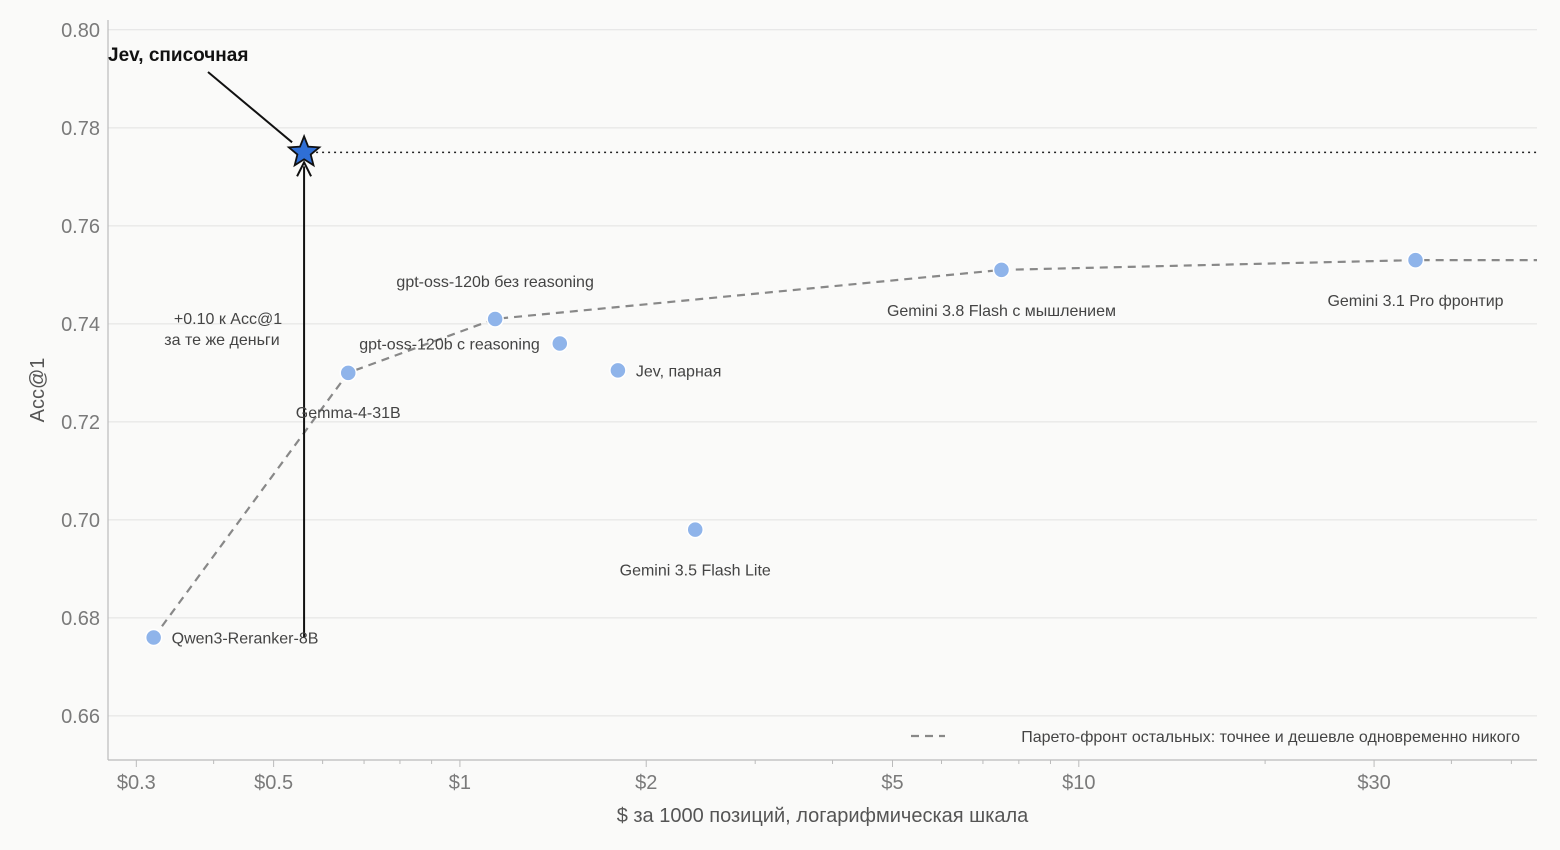 The image size is (1560, 850). I want to click on point-label: Gemini 3.1 Pro фронтир, so click(1415, 301).